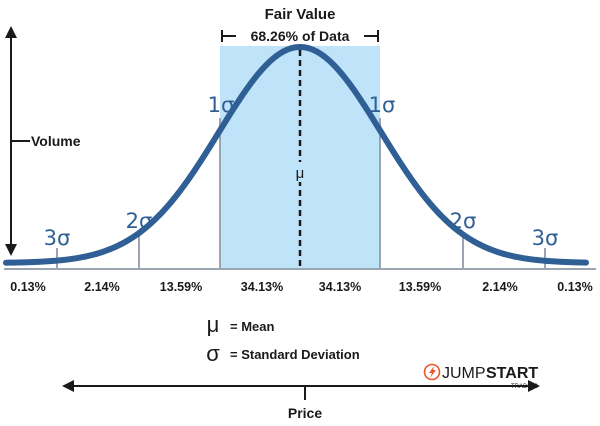 Image resolution: width=600 pixels, height=426 pixels. Describe the element at coordinates (139, 221) in the screenshot. I see `sigma-label-left-2: 2σ` at that location.